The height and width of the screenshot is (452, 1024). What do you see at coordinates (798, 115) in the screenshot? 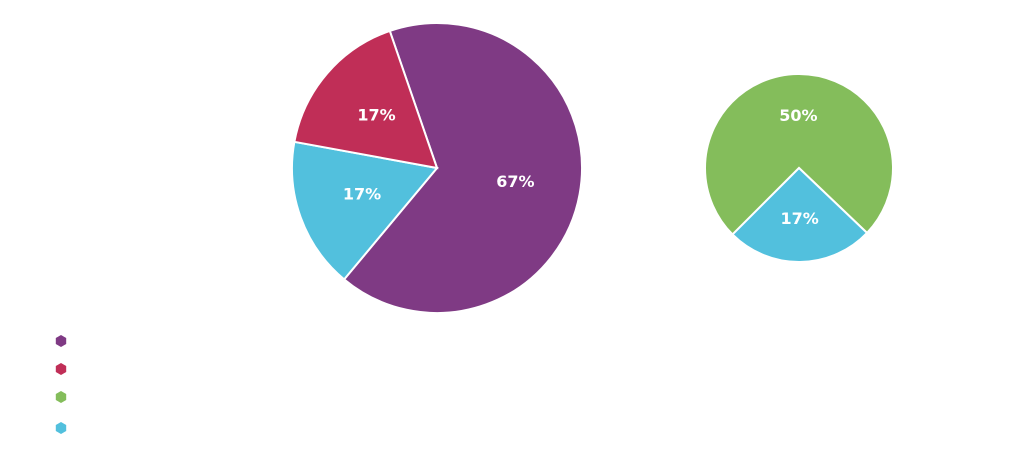
I see `slice-label: 50%` at bounding box center [798, 115].